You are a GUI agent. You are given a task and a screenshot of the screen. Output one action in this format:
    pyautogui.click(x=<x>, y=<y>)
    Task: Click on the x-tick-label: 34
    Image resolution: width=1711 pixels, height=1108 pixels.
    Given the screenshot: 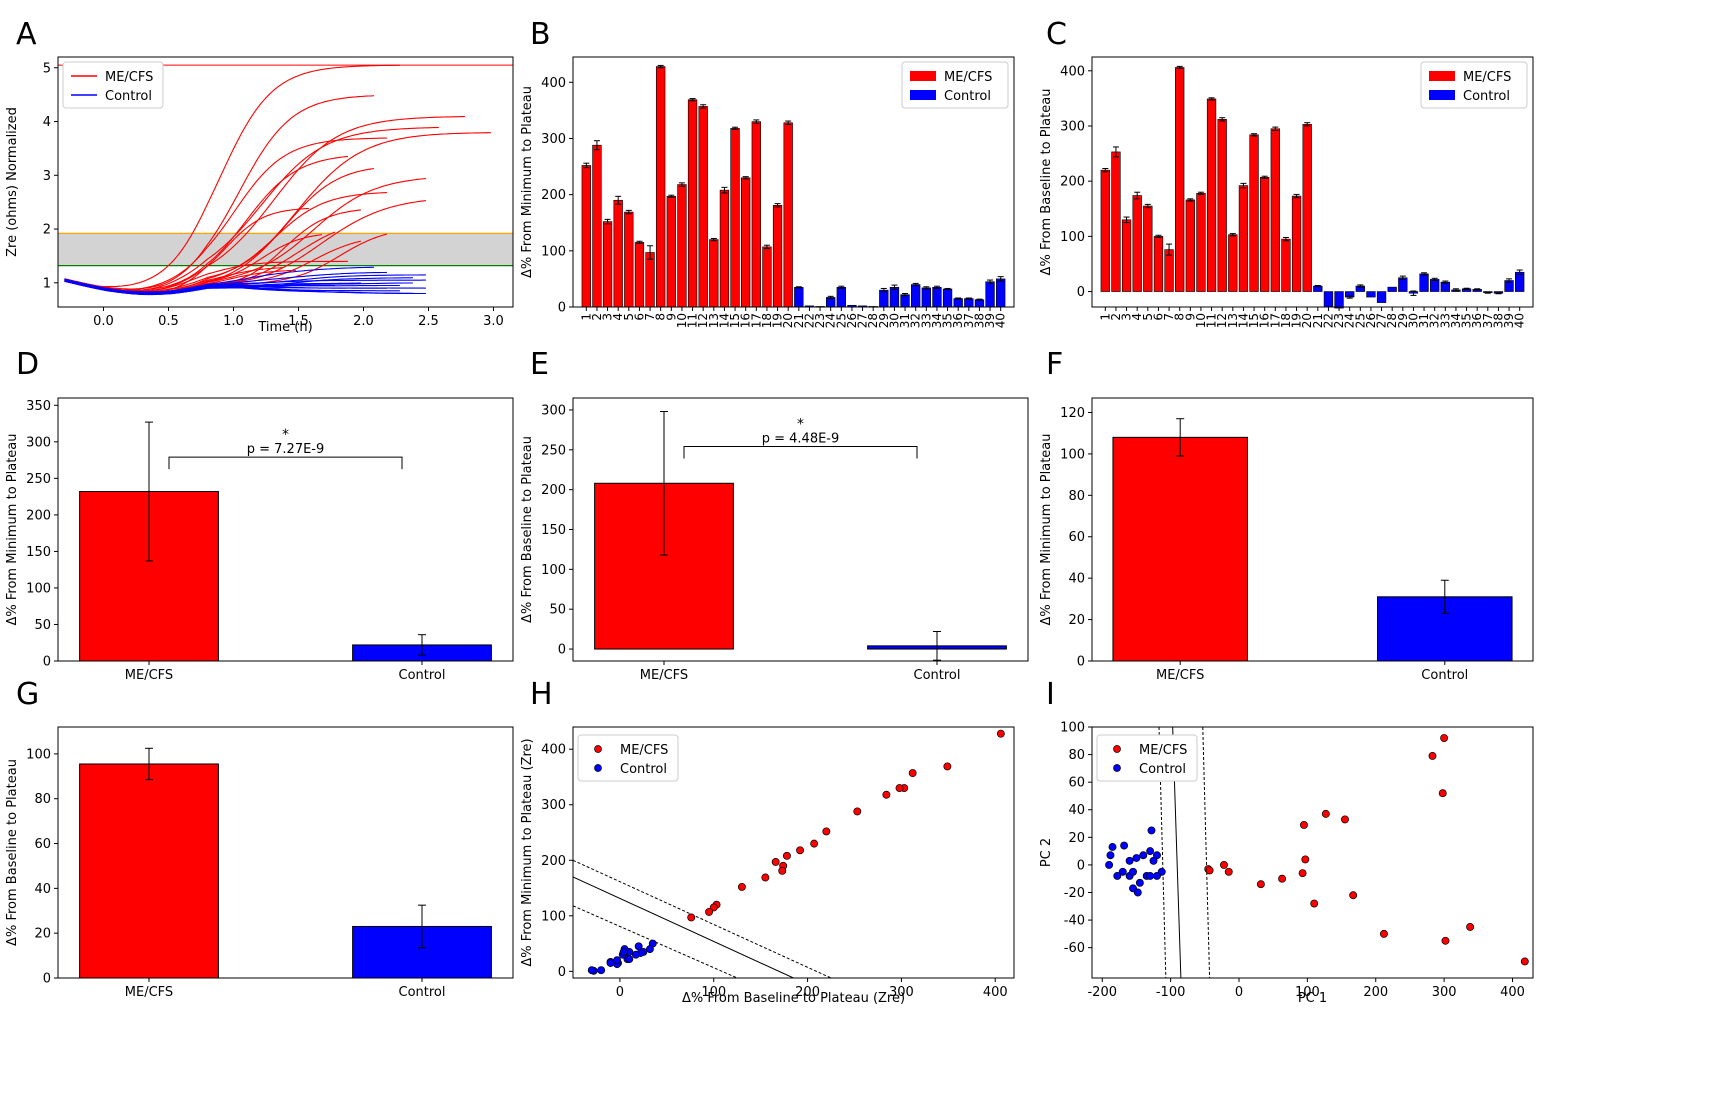 What is the action you would take?
    pyautogui.click(x=937, y=320)
    